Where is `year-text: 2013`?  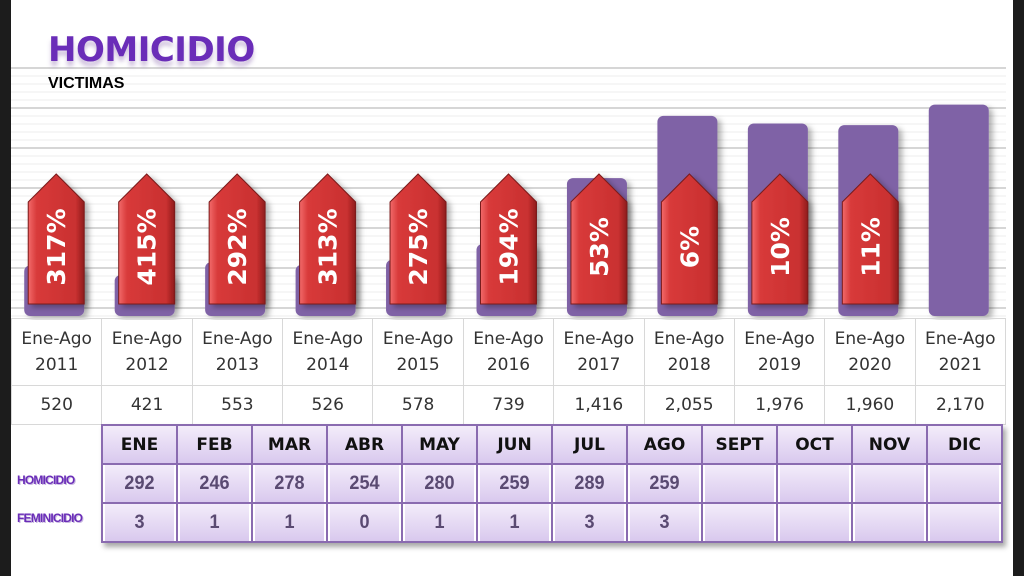 year-text: 2013 is located at coordinates (237, 365).